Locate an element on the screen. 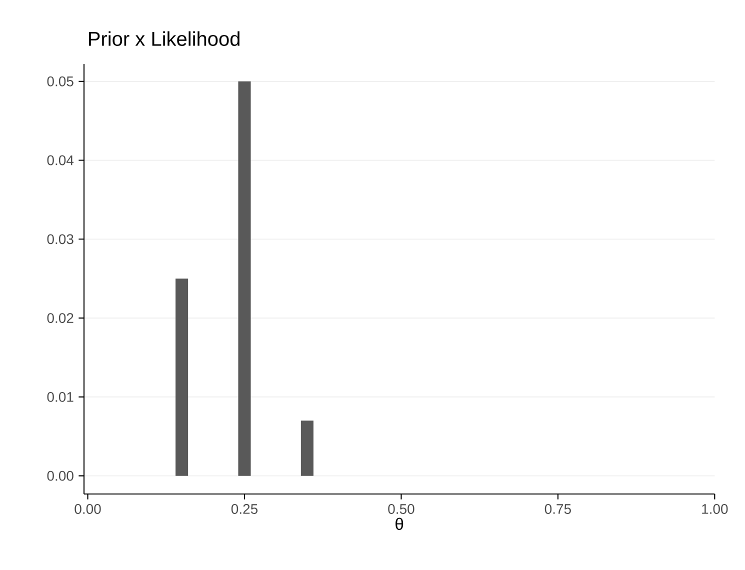 Image resolution: width=745 pixels, height=570 pixels. x-tick-label: 0.50 is located at coordinates (401, 509).